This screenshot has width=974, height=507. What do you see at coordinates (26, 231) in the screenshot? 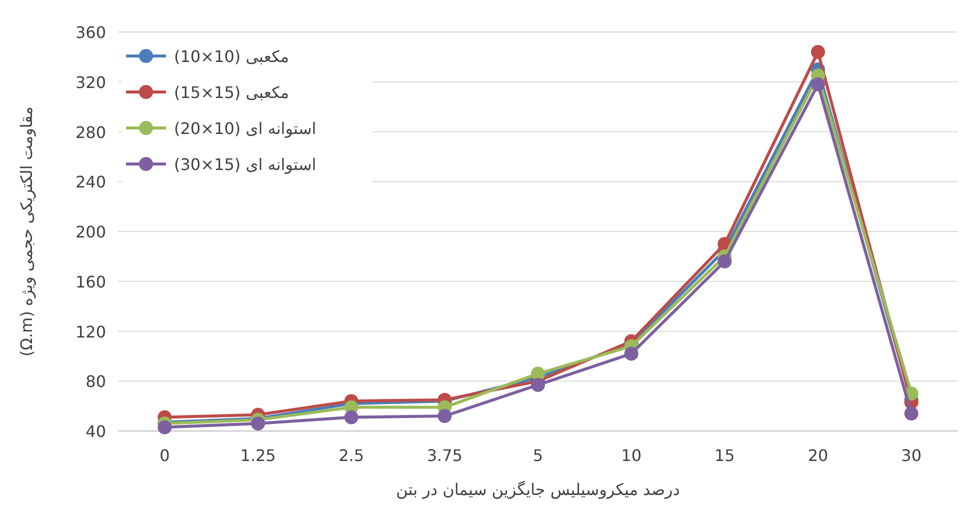
I see `y-axis-title: مقاومت الکتریکی حجمی ویژه (Ω.m)` at bounding box center [26, 231].